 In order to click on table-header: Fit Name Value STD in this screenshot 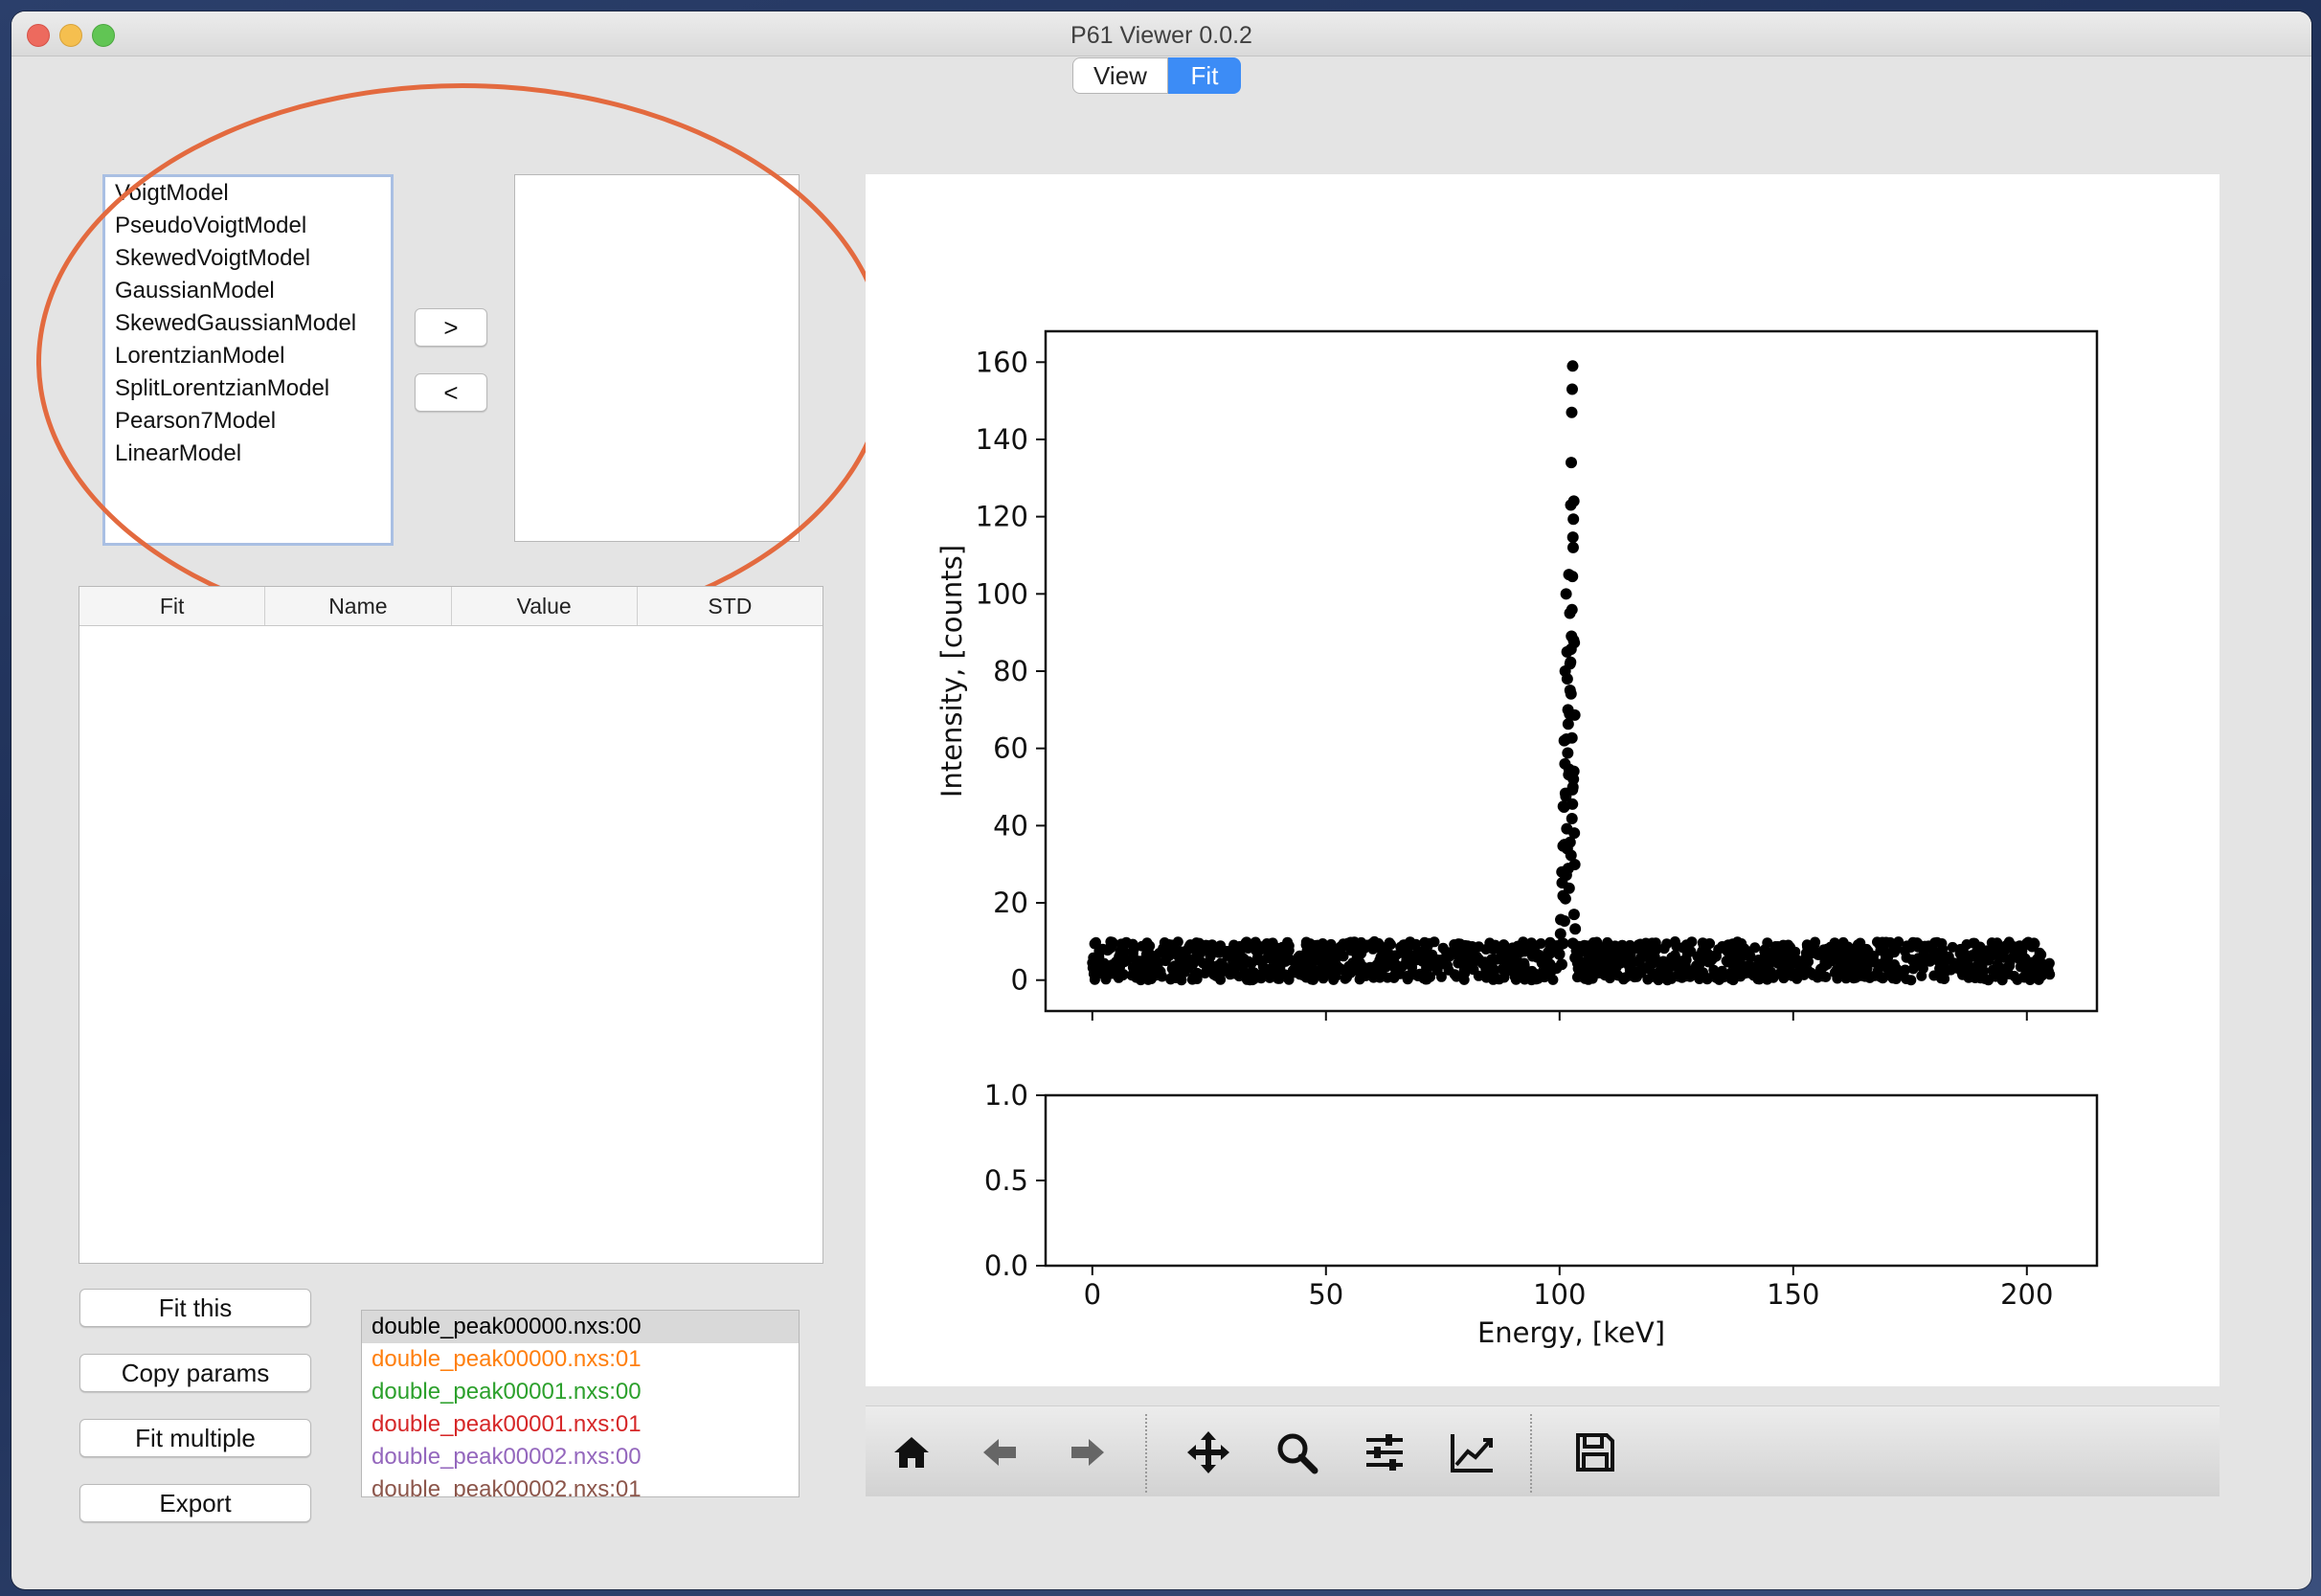, I will do `click(451, 606)`.